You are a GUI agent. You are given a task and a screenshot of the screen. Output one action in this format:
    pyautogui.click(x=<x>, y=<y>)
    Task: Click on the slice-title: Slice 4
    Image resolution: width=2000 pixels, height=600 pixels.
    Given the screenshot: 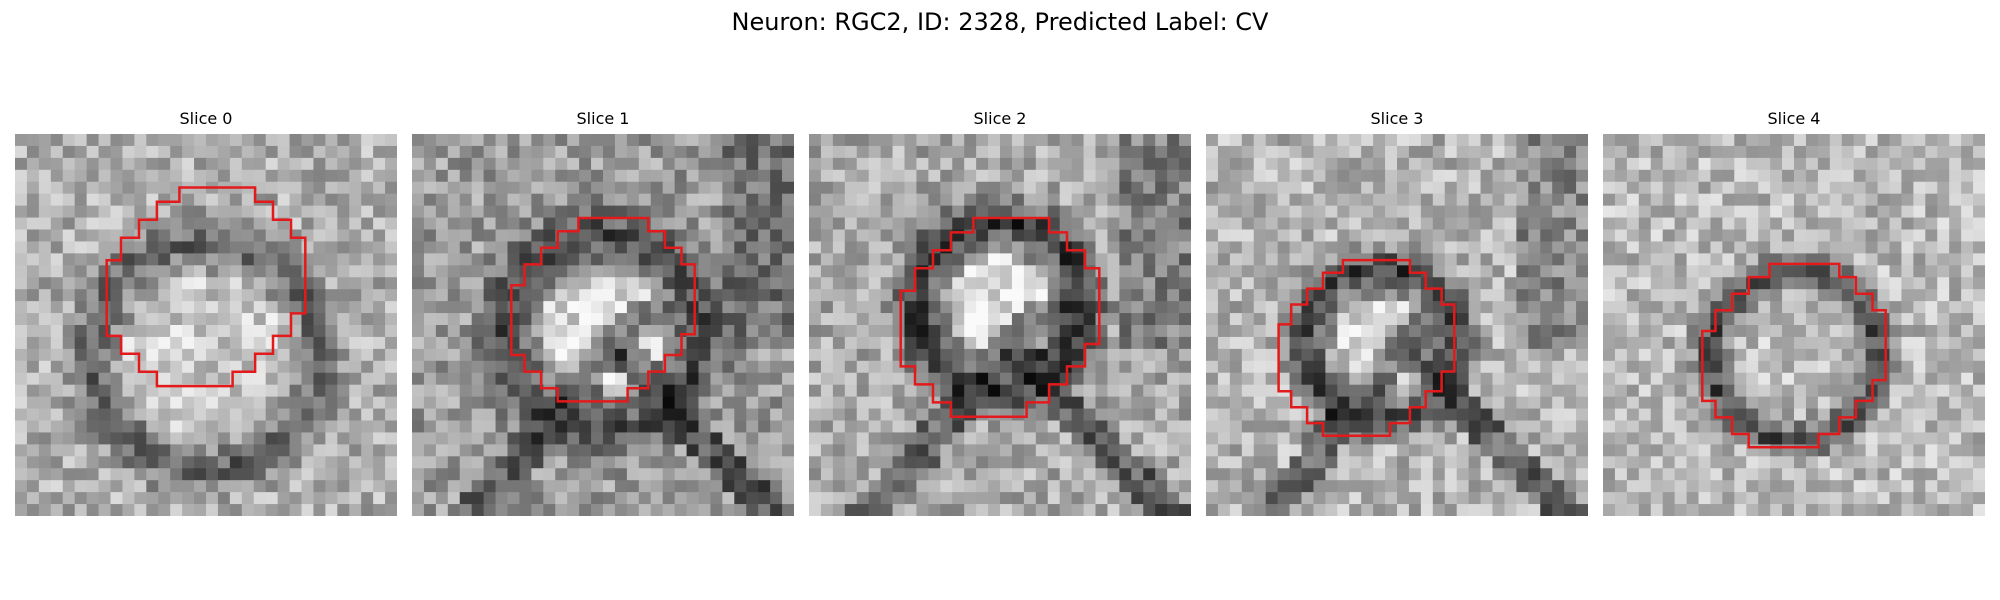 What is the action you would take?
    pyautogui.click(x=1794, y=118)
    